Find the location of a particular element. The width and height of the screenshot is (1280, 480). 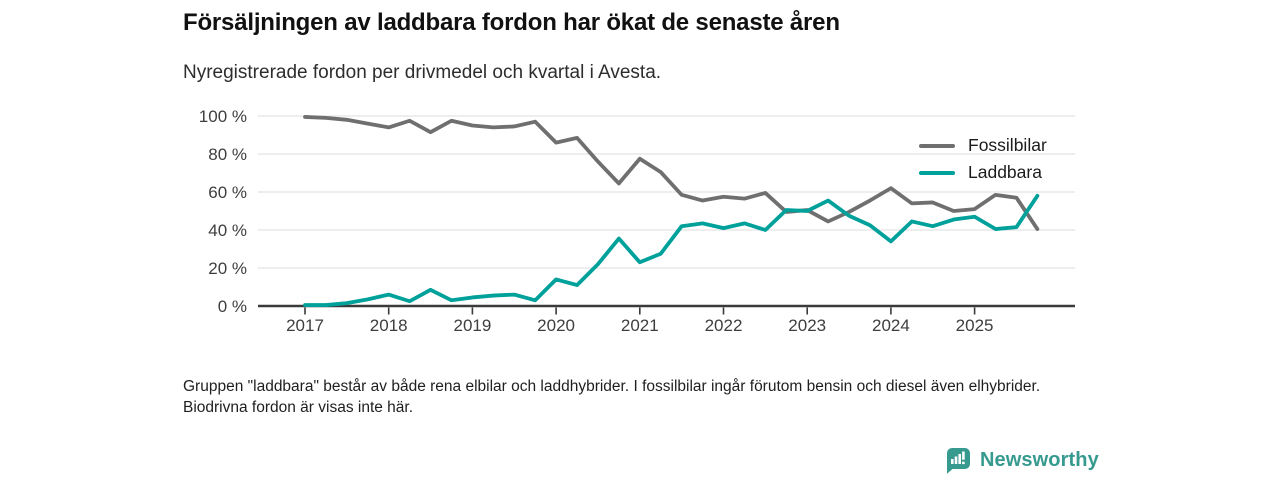

newsworthy-logo-text: Newsworthy is located at coordinates (1039, 460).